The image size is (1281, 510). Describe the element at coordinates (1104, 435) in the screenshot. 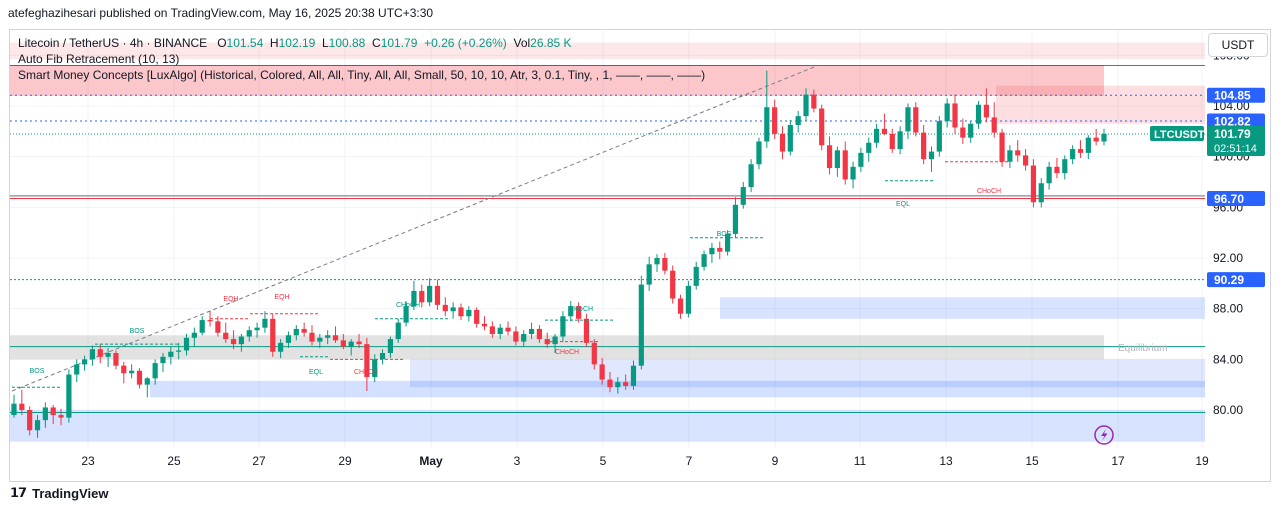

I see `lightning-bolt` at that location.